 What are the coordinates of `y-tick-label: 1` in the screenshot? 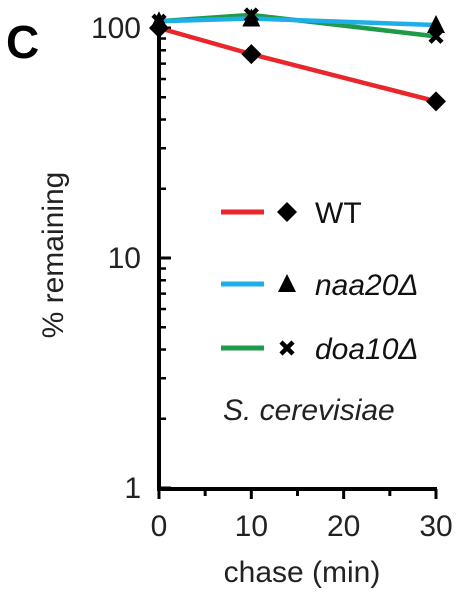 It's located at (132, 488).